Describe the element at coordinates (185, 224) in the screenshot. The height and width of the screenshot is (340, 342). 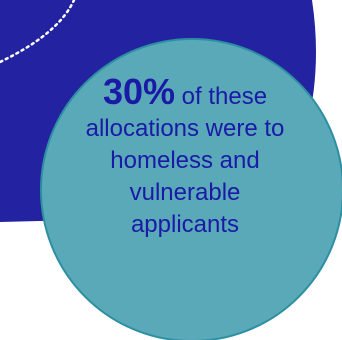
I see `callout-line: applicants` at that location.